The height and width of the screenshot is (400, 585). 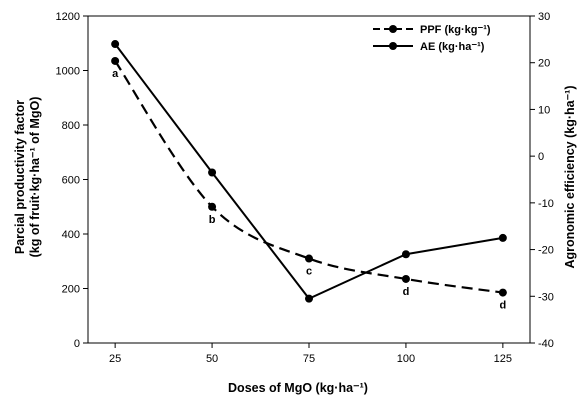 I want to click on legend-label-ae: AE (kg·ha⁻¹), so click(x=452, y=47).